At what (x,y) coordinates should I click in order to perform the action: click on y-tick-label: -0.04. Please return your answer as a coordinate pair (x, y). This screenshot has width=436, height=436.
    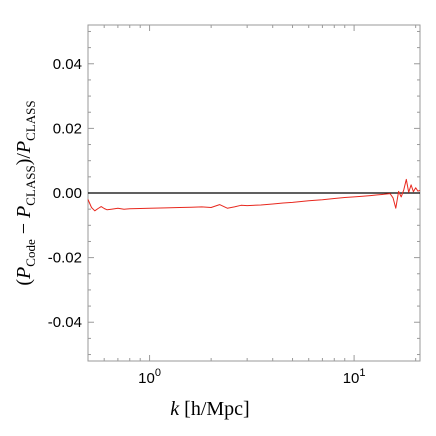
    Looking at the image, I should click on (65, 322).